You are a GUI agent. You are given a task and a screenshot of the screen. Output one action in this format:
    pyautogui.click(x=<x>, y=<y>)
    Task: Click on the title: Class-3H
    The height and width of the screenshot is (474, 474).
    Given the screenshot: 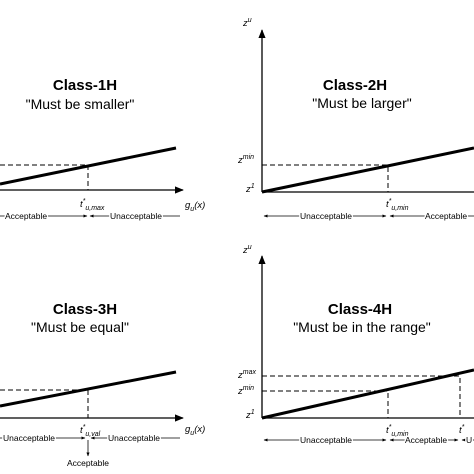 What is the action you would take?
    pyautogui.click(x=85, y=309)
    